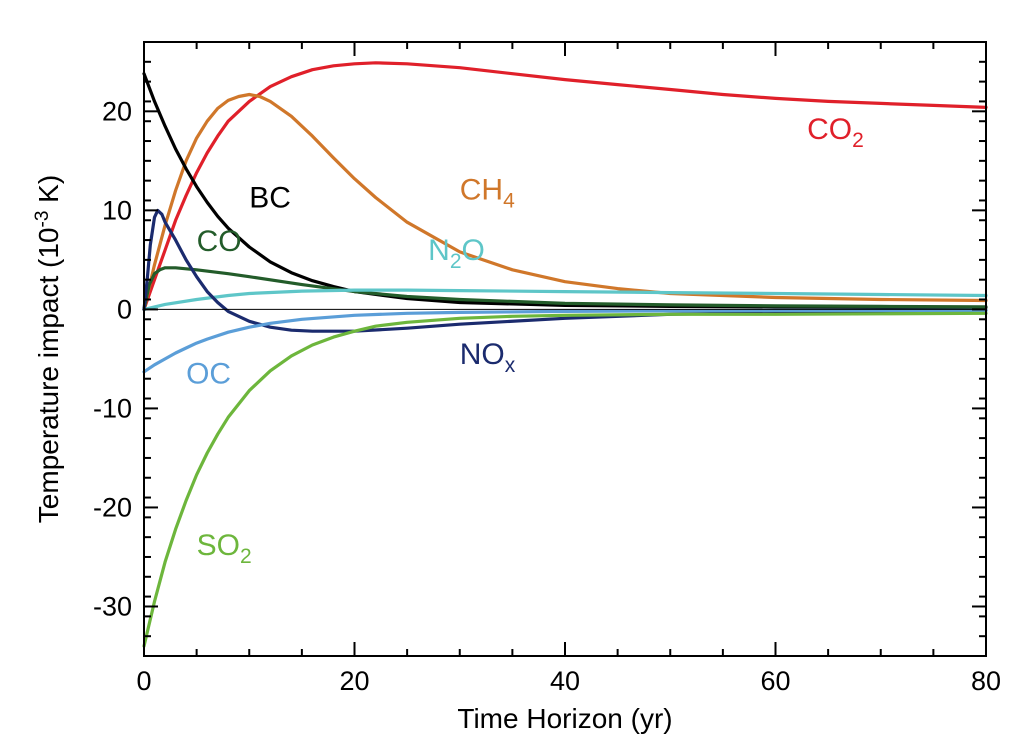 The height and width of the screenshot is (754, 1029). Describe the element at coordinates (112, 606) in the screenshot. I see `y-tick-label: -30` at that location.